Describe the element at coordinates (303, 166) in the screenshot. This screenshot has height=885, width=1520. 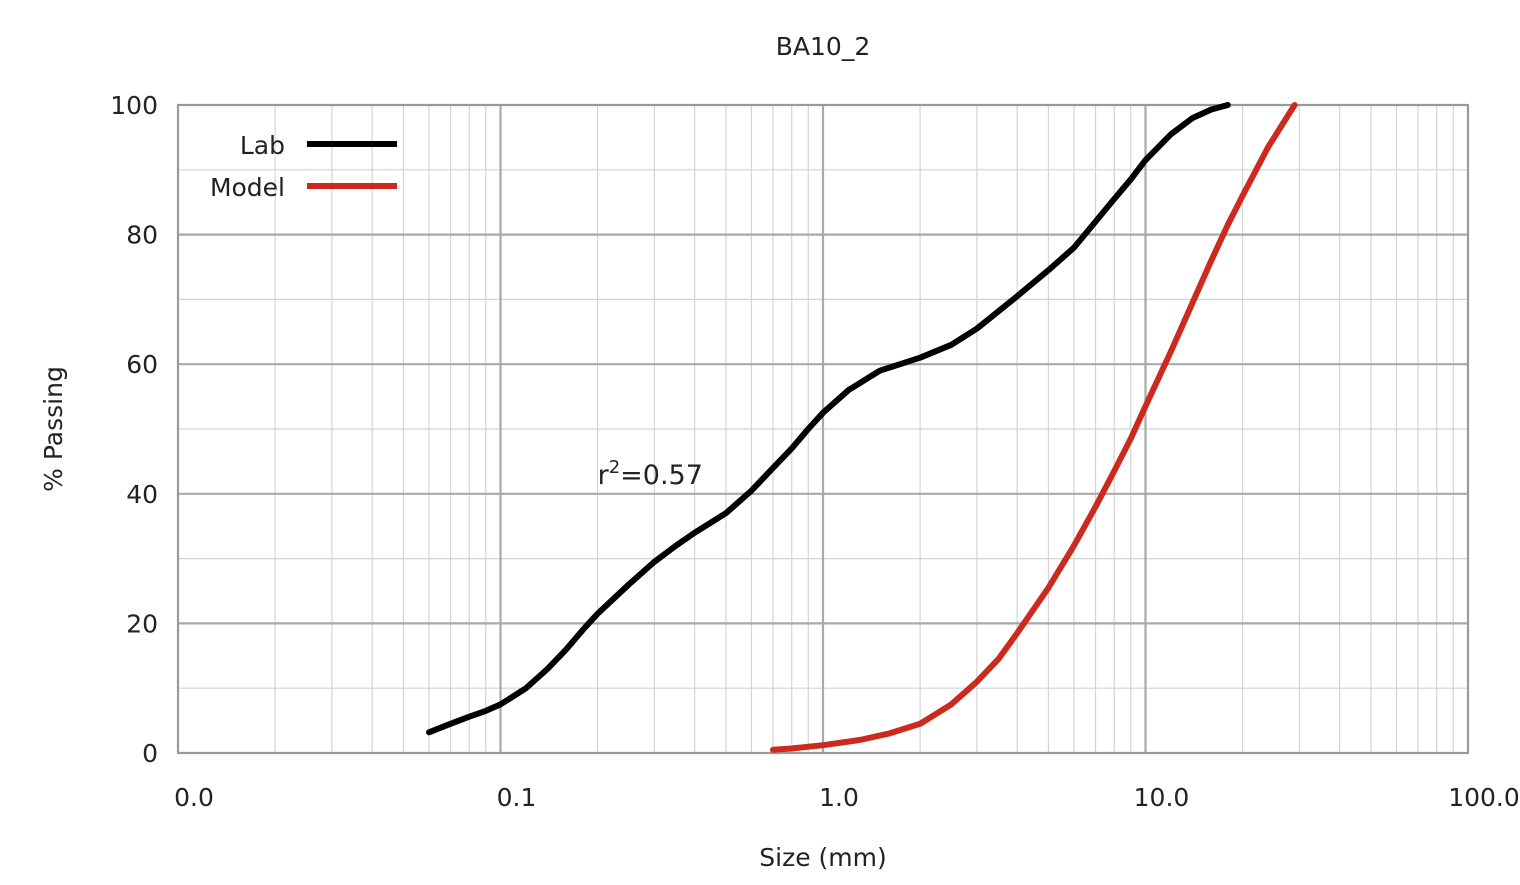
I see `legend: Lab Model` at that location.